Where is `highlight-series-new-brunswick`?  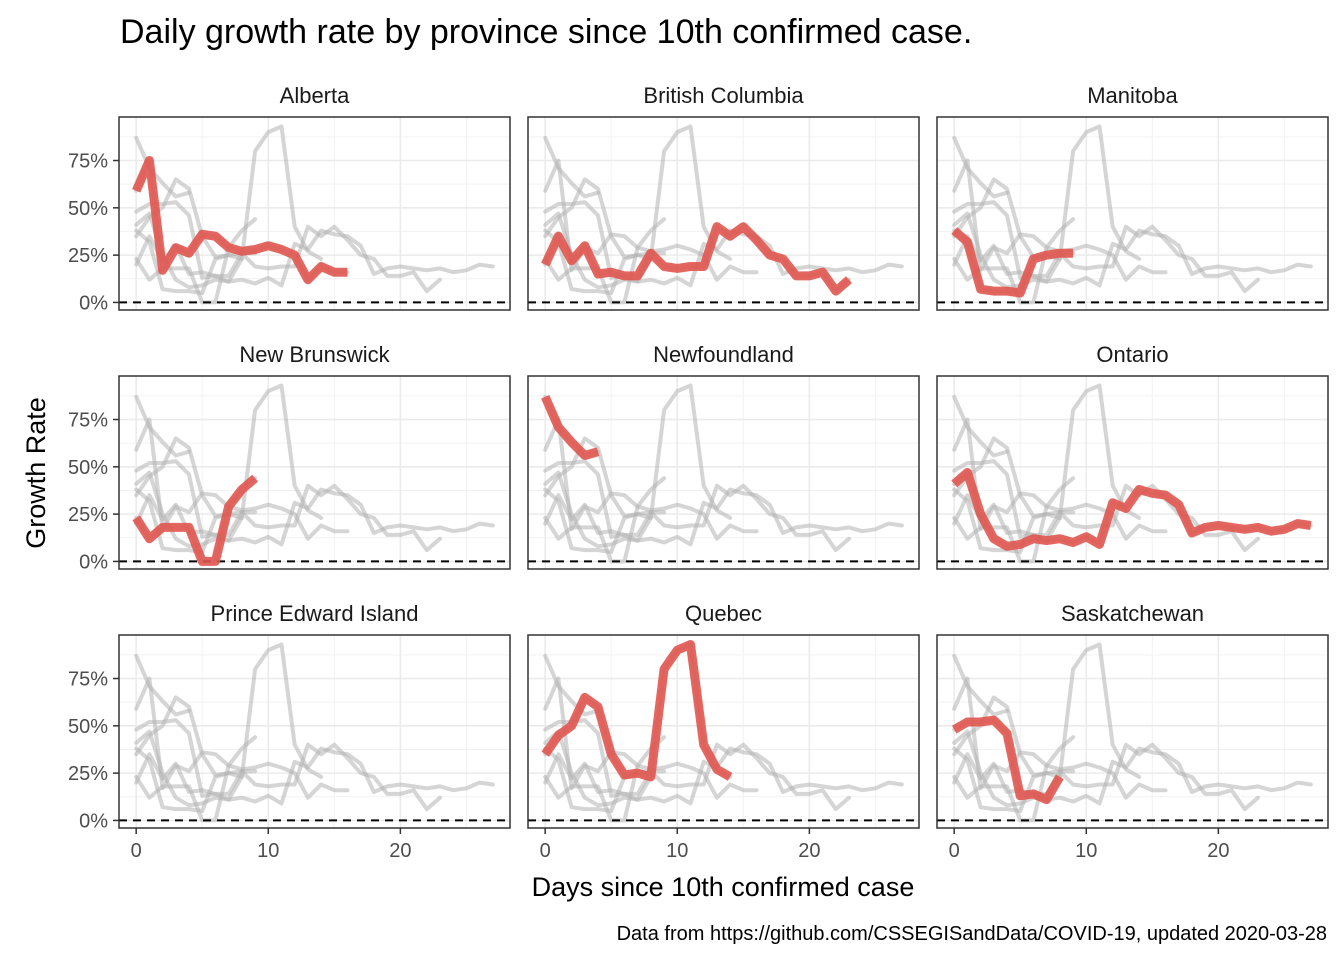
highlight-series-new-brunswick is located at coordinates (195, 520).